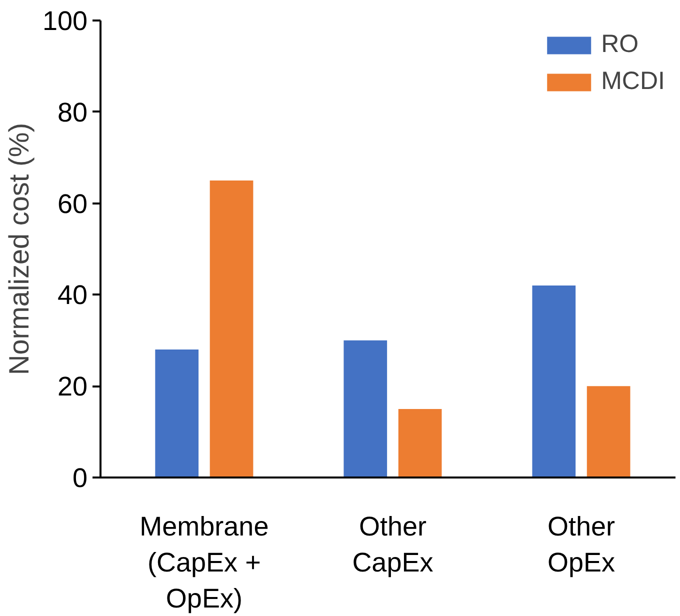  Describe the element at coordinates (204, 563) in the screenshot. I see `x-tick-label: Membrane (CapEx + OpEx)` at that location.